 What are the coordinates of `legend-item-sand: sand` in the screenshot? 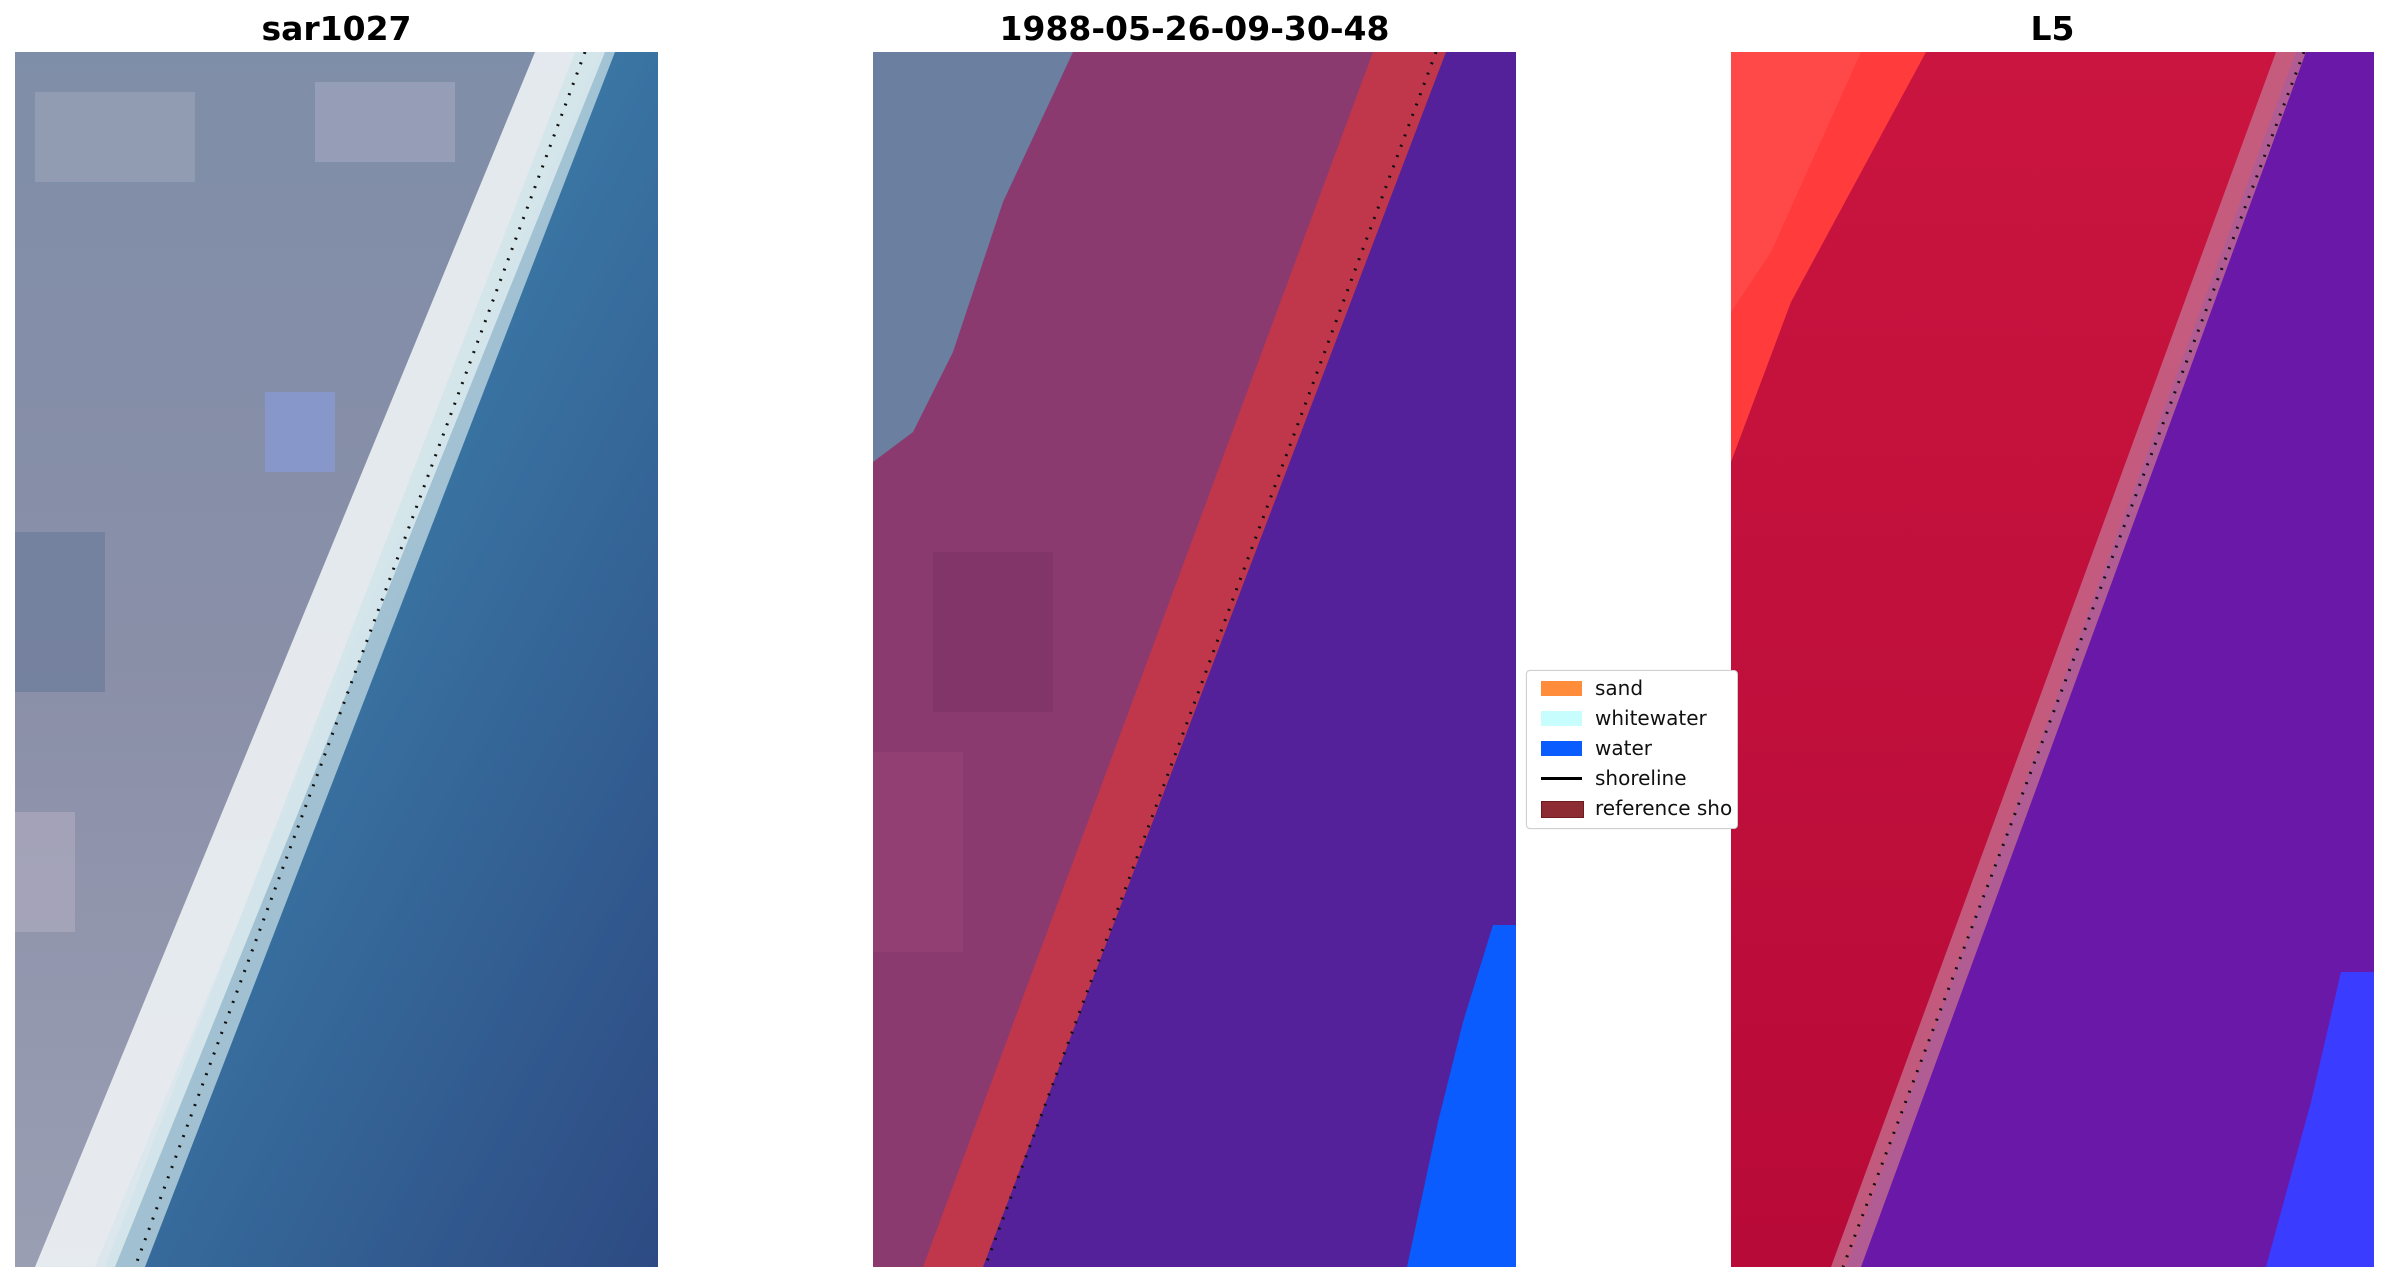 It's located at (1636, 688).